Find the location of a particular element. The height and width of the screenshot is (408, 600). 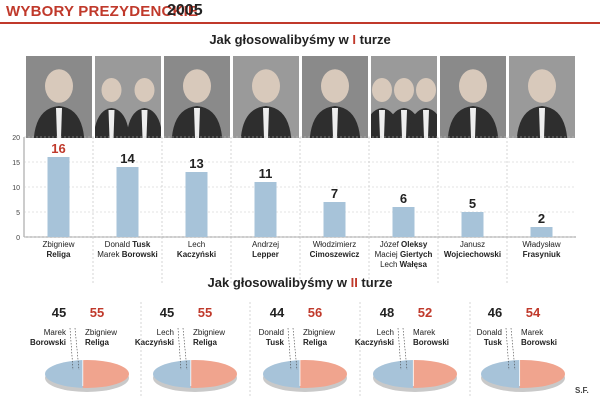

category-label: Marek Borowski is located at coordinates (127, 254).